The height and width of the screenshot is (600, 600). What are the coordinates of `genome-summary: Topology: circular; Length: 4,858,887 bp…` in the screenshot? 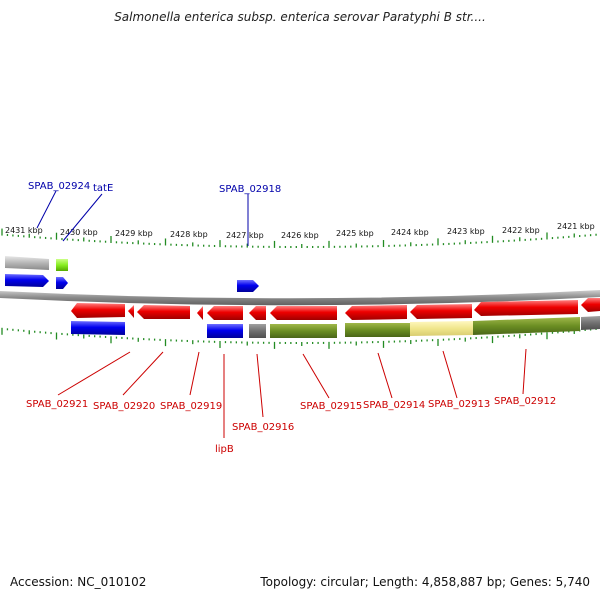 It's located at (425, 582).